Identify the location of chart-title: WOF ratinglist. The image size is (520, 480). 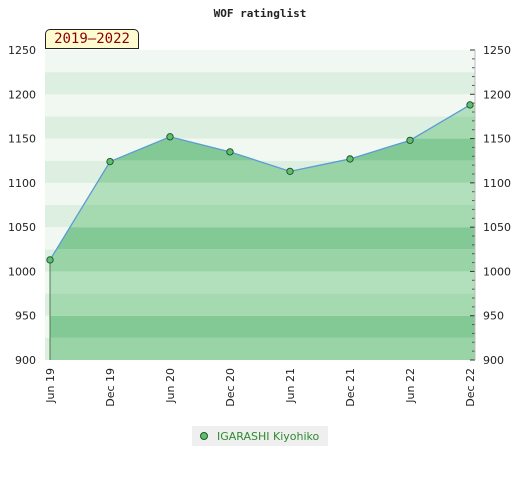
(260, 13).